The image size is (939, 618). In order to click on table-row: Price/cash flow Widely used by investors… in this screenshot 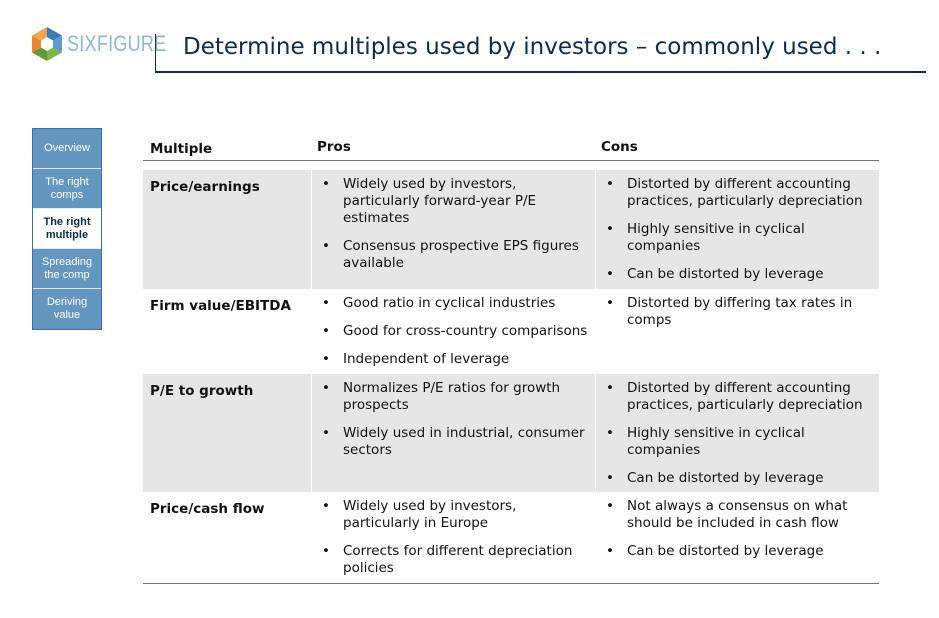, I will do `click(511, 538)`.